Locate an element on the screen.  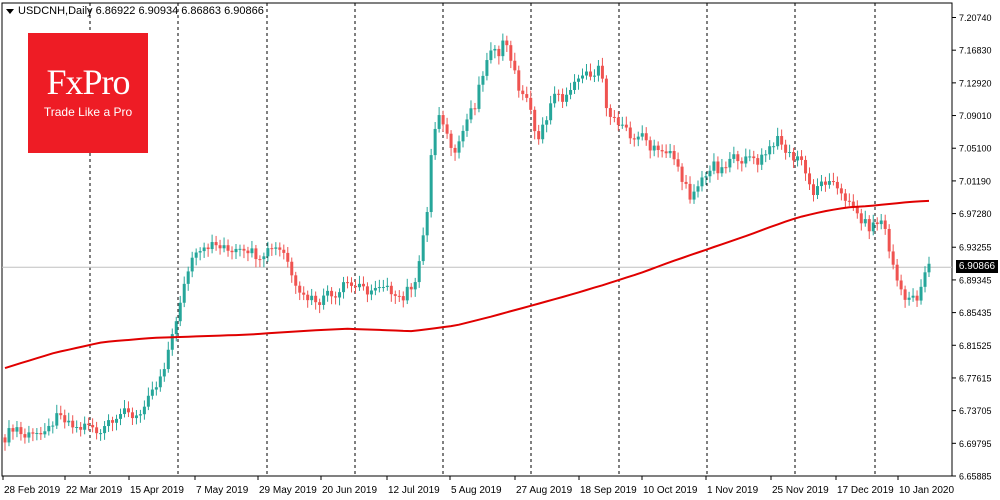
x-tick-label: 29 May 2019 is located at coordinates (288, 490).